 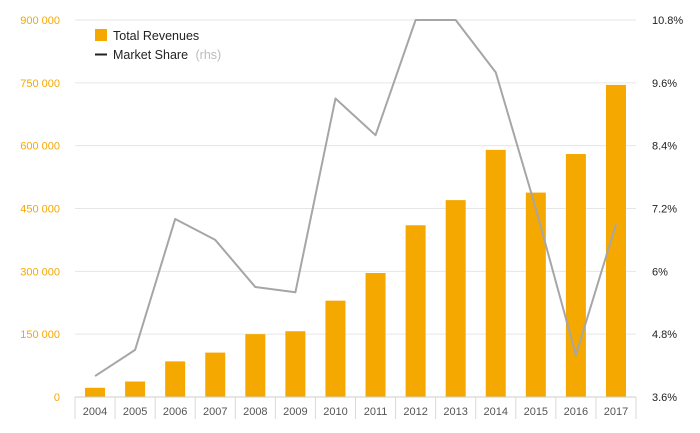 What do you see at coordinates (376, 412) in the screenshot?
I see `x-tick-label: 2011` at bounding box center [376, 412].